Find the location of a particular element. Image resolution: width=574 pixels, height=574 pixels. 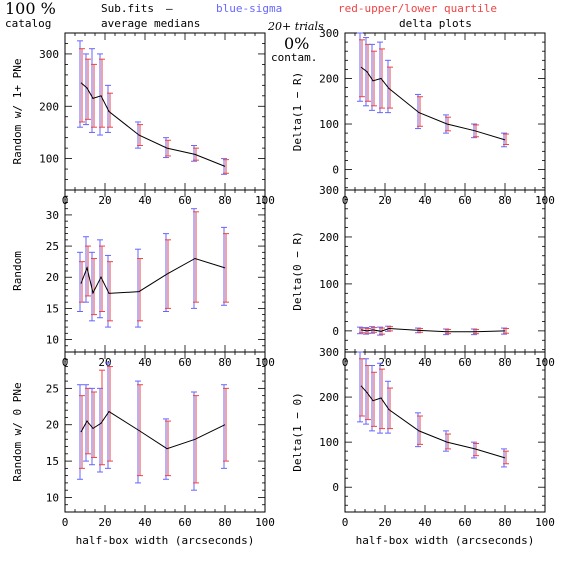

y-axis-label: Delta(0 − R) is located at coordinates (297, 270).